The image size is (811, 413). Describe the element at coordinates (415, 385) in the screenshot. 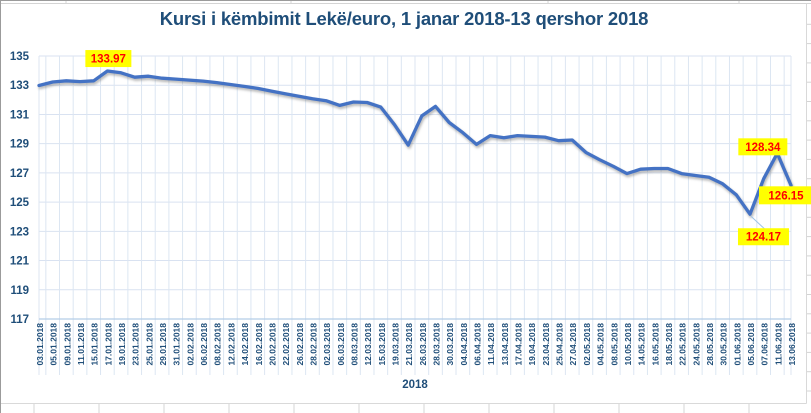

I see `x-axis-title: 2018` at that location.